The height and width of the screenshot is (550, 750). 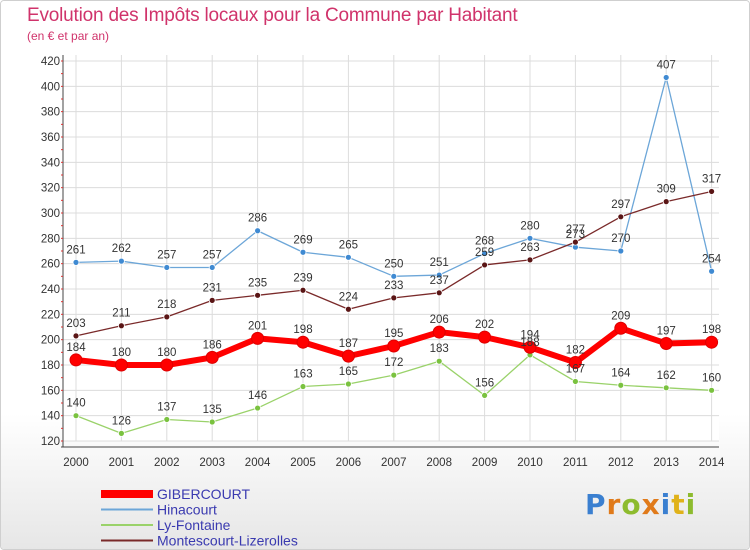 What do you see at coordinates (194, 525) in the screenshot?
I see `legend-label: Ly-Fontaine` at bounding box center [194, 525].